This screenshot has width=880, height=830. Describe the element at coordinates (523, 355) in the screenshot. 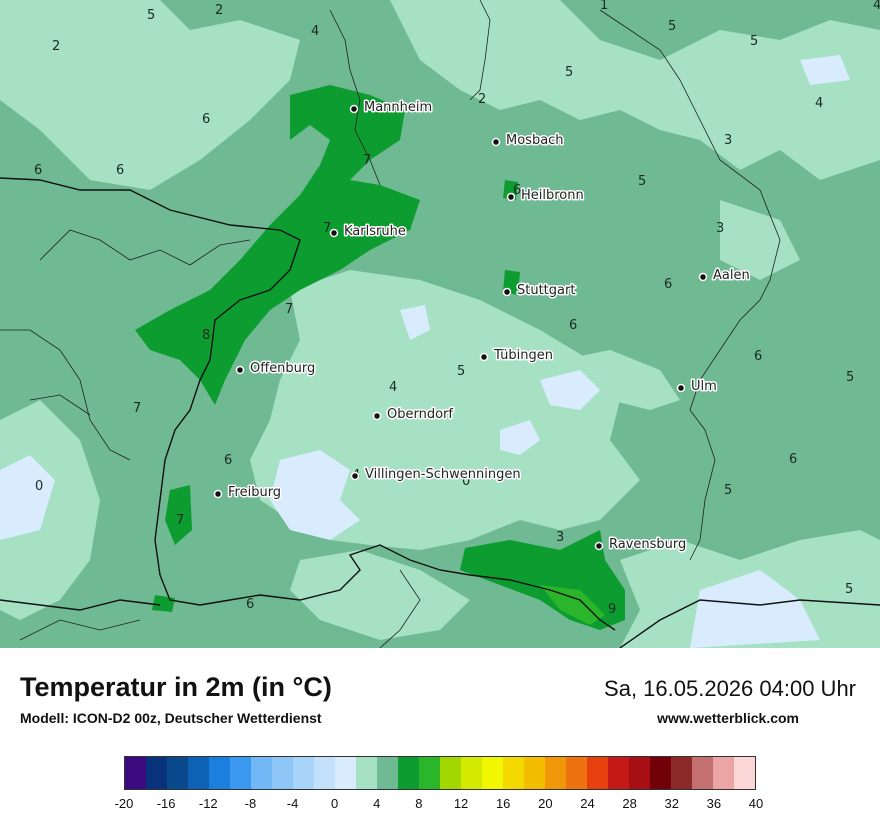

I see `svg-text: Tübingen` at that location.